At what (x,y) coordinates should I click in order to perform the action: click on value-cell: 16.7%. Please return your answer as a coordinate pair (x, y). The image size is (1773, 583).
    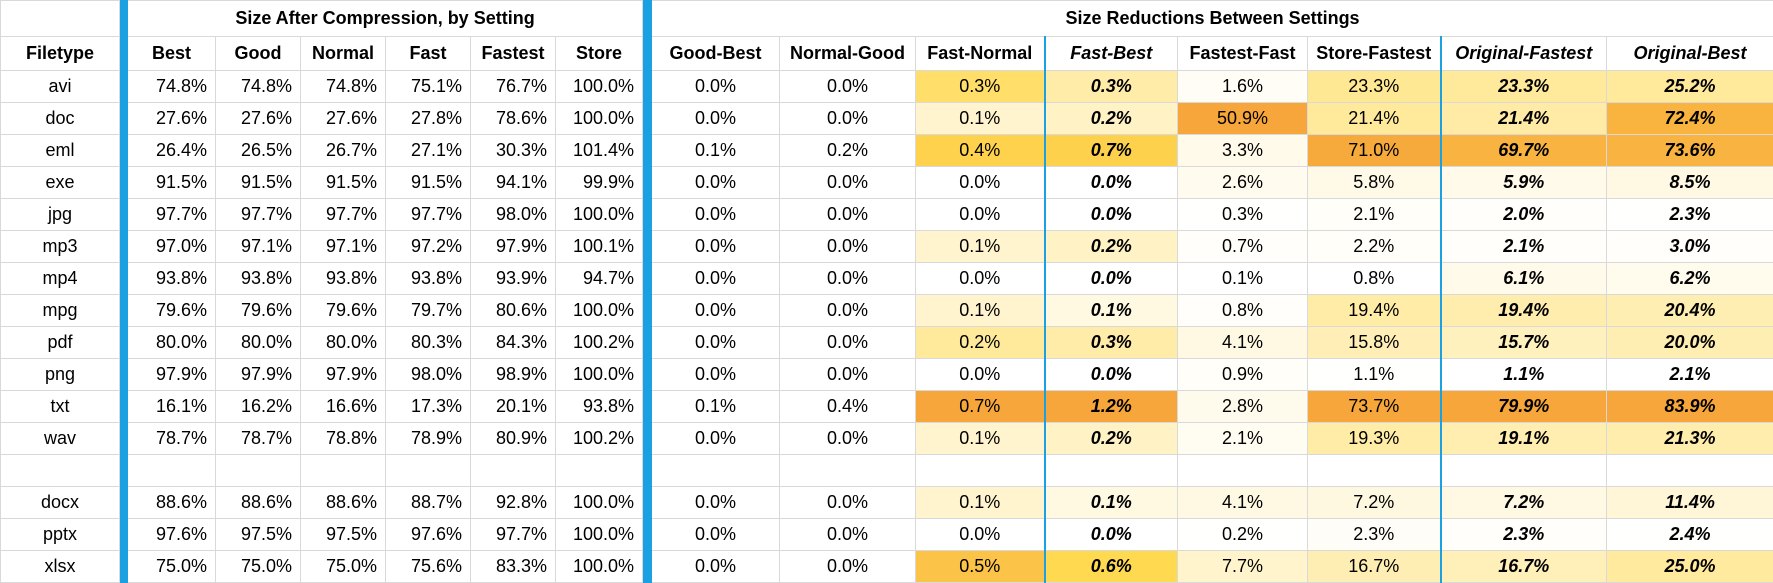
    Looking at the image, I should click on (1374, 566).